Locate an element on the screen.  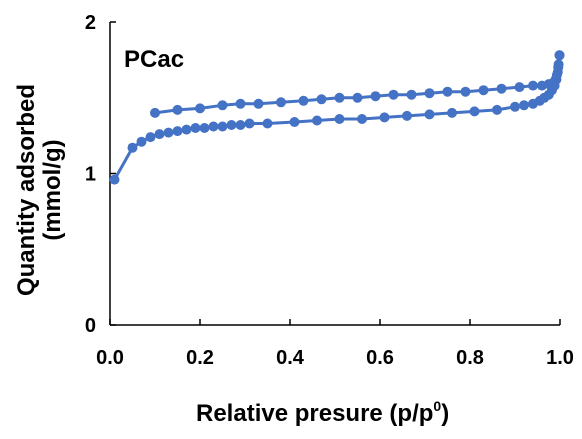
series-desorption-branch is located at coordinates (357, 84).